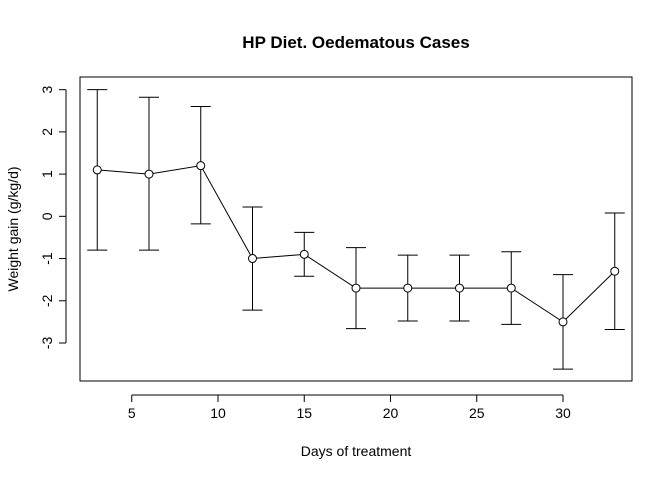 The width and height of the screenshot is (672, 480). I want to click on y-tick-label: -3, so click(47, 343).